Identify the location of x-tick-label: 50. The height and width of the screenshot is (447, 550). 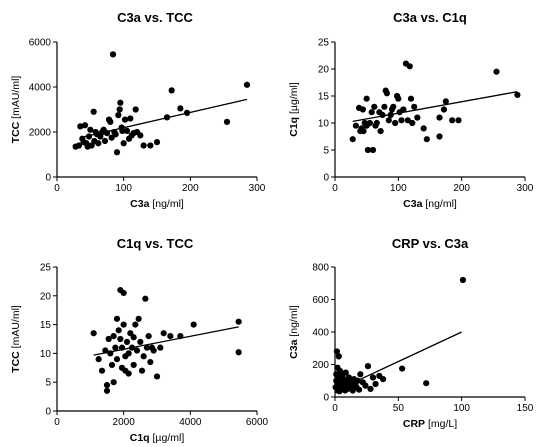
(399, 408).